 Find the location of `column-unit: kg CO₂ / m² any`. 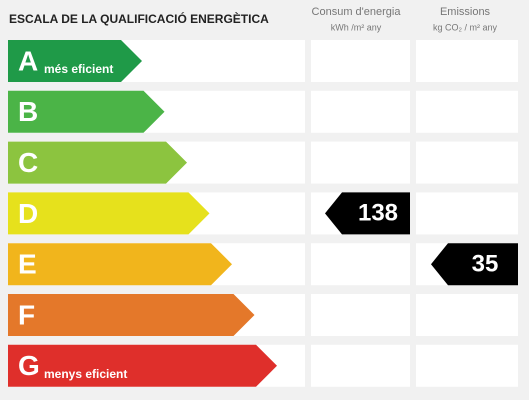

column-unit: kg CO₂ / m² any is located at coordinates (465, 27).